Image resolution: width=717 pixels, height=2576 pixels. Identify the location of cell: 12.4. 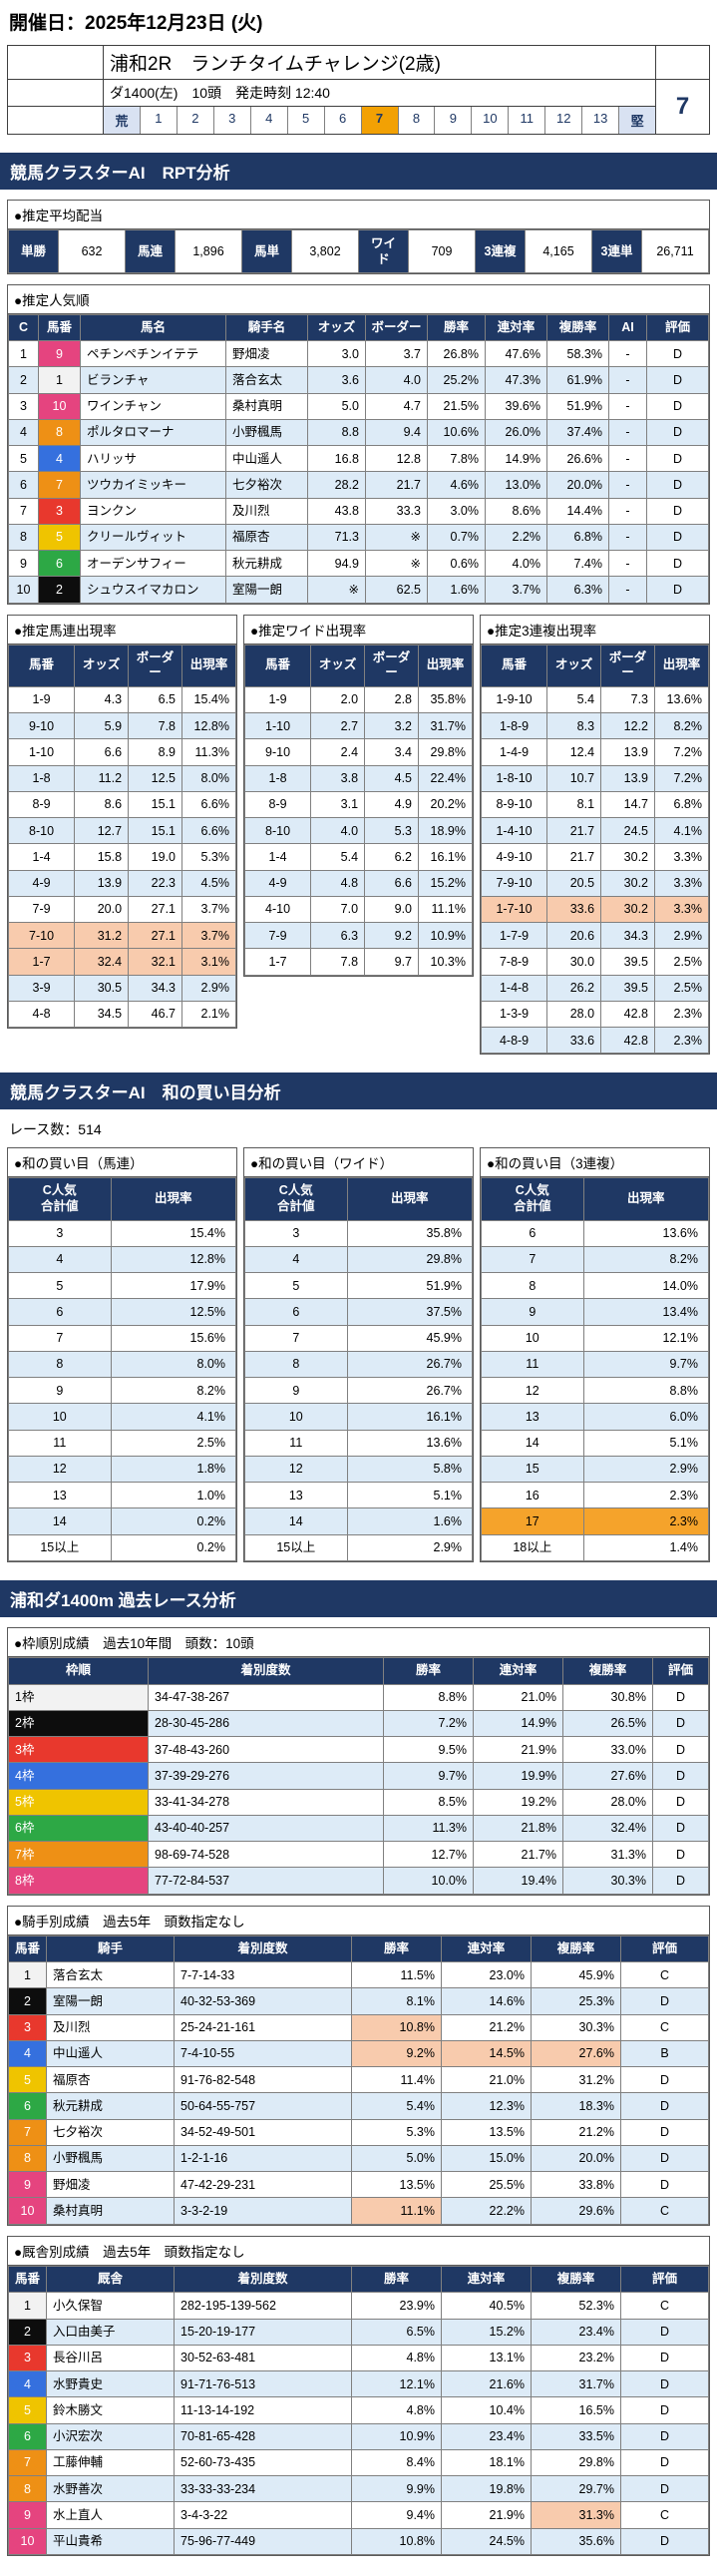
(574, 752).